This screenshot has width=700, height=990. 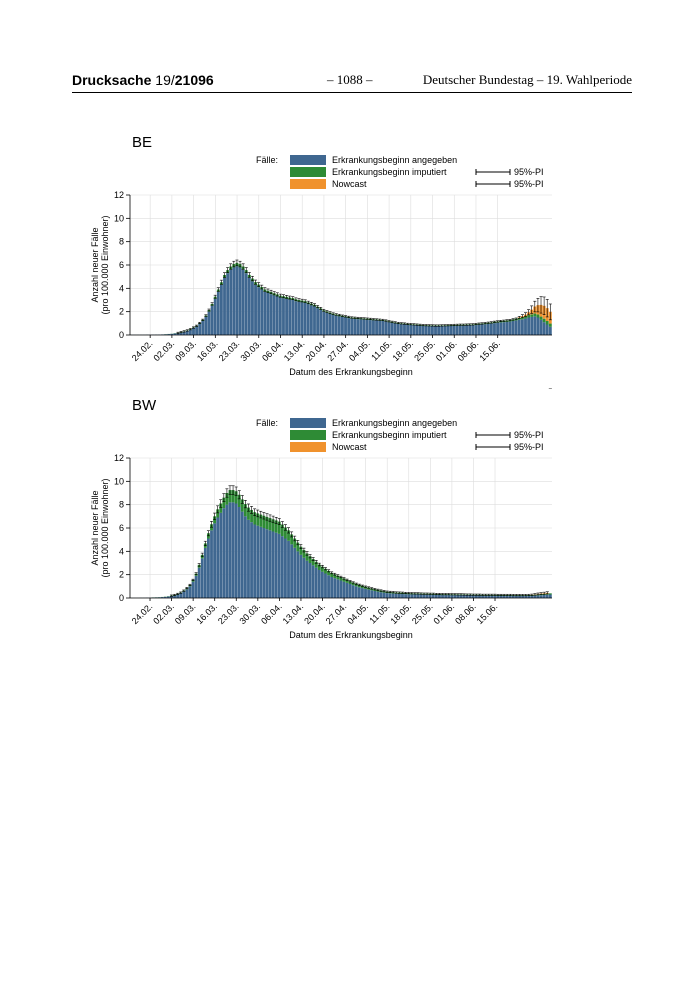 What do you see at coordinates (308, 160) in the screenshot?
I see `legend-swatch` at bounding box center [308, 160].